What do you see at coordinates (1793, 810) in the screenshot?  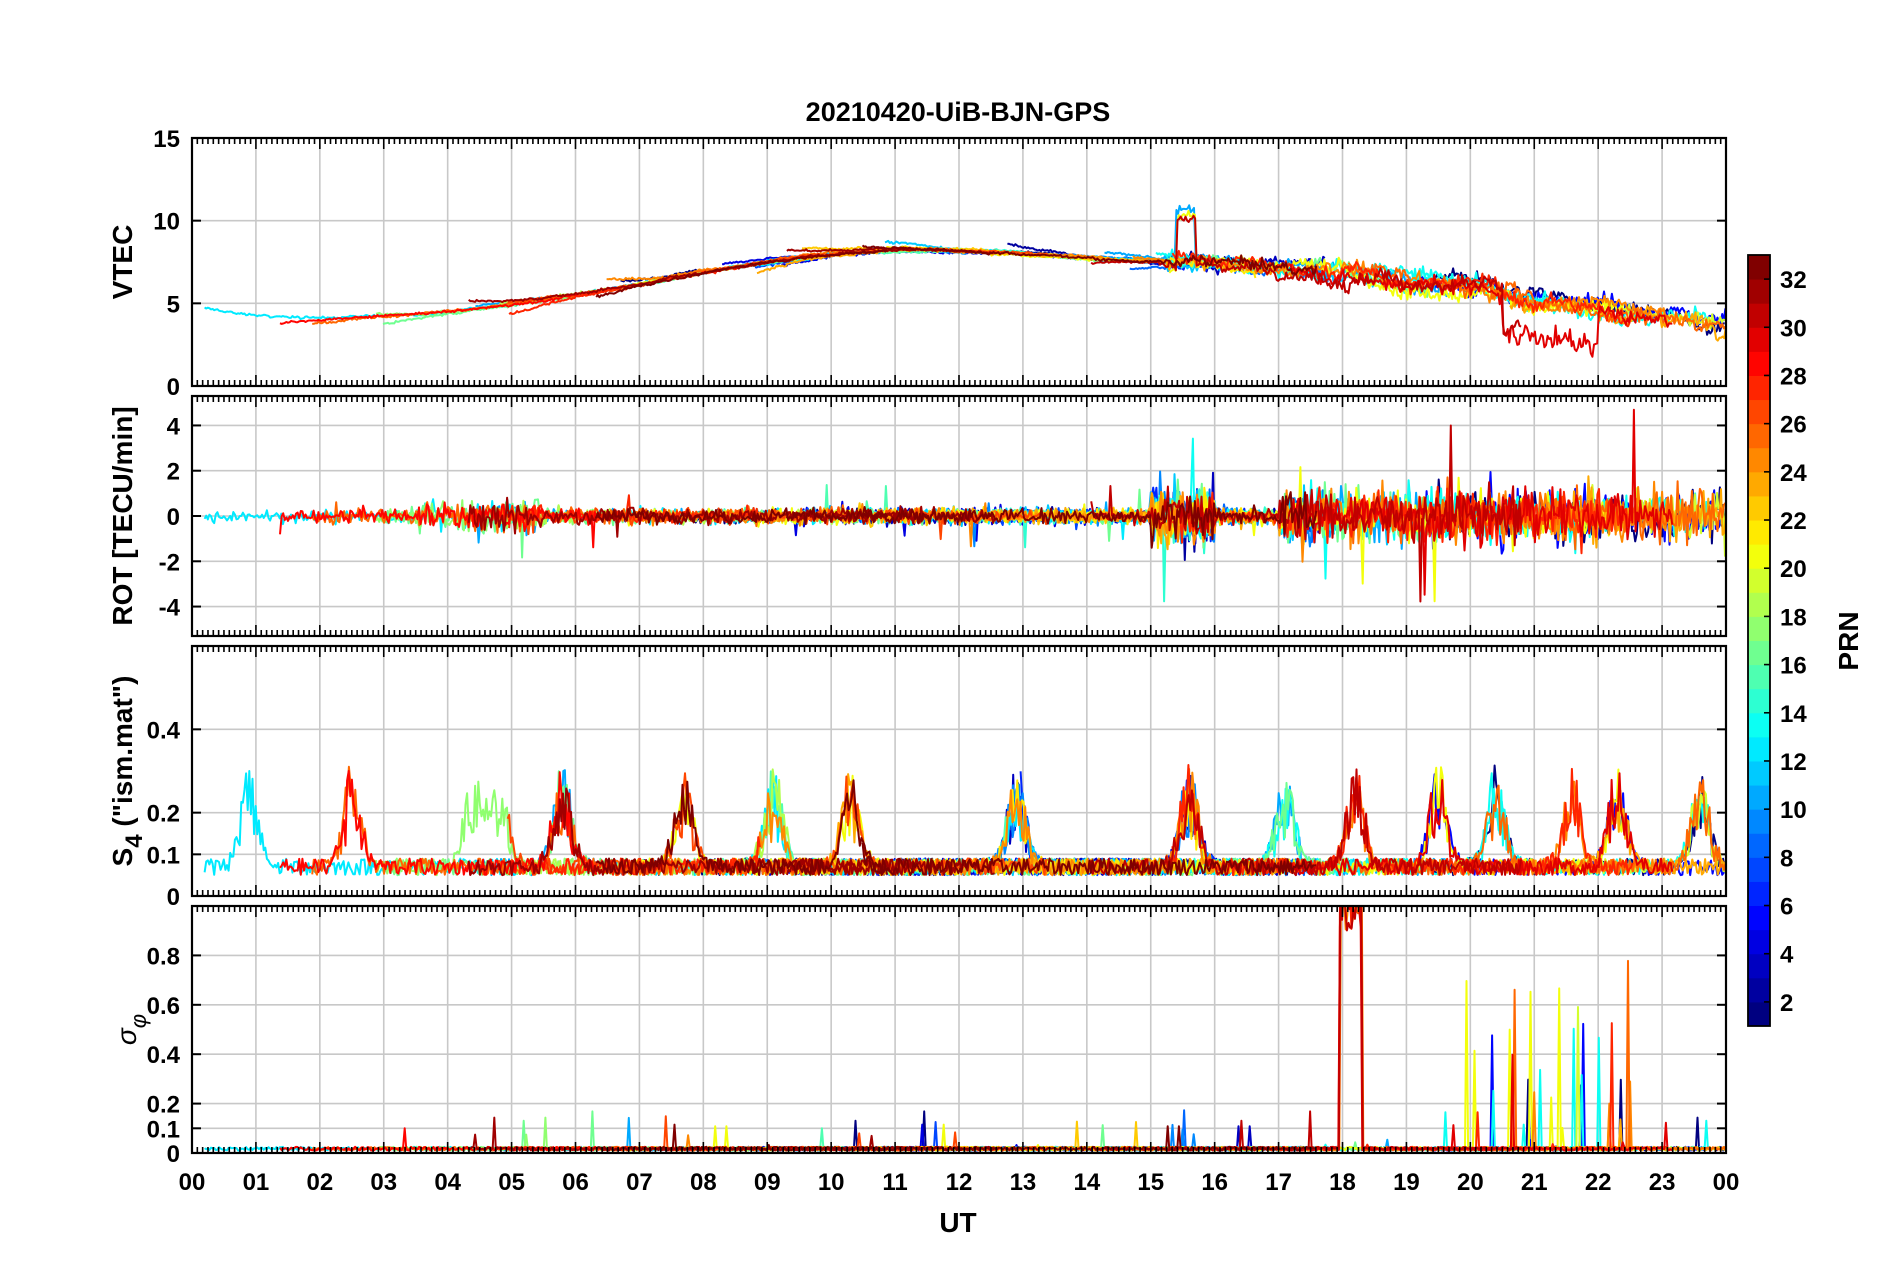 I see `colorbar-tick-label: 10` at bounding box center [1793, 810].